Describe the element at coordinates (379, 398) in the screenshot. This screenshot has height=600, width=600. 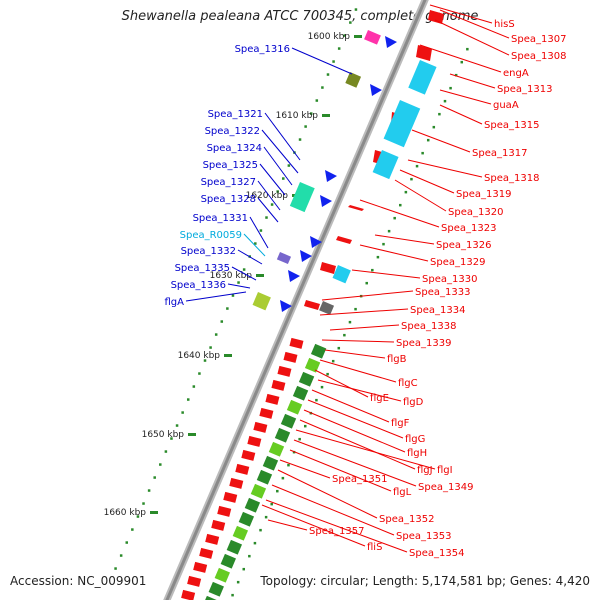
I see `gene-label-right: flgE` at that location.